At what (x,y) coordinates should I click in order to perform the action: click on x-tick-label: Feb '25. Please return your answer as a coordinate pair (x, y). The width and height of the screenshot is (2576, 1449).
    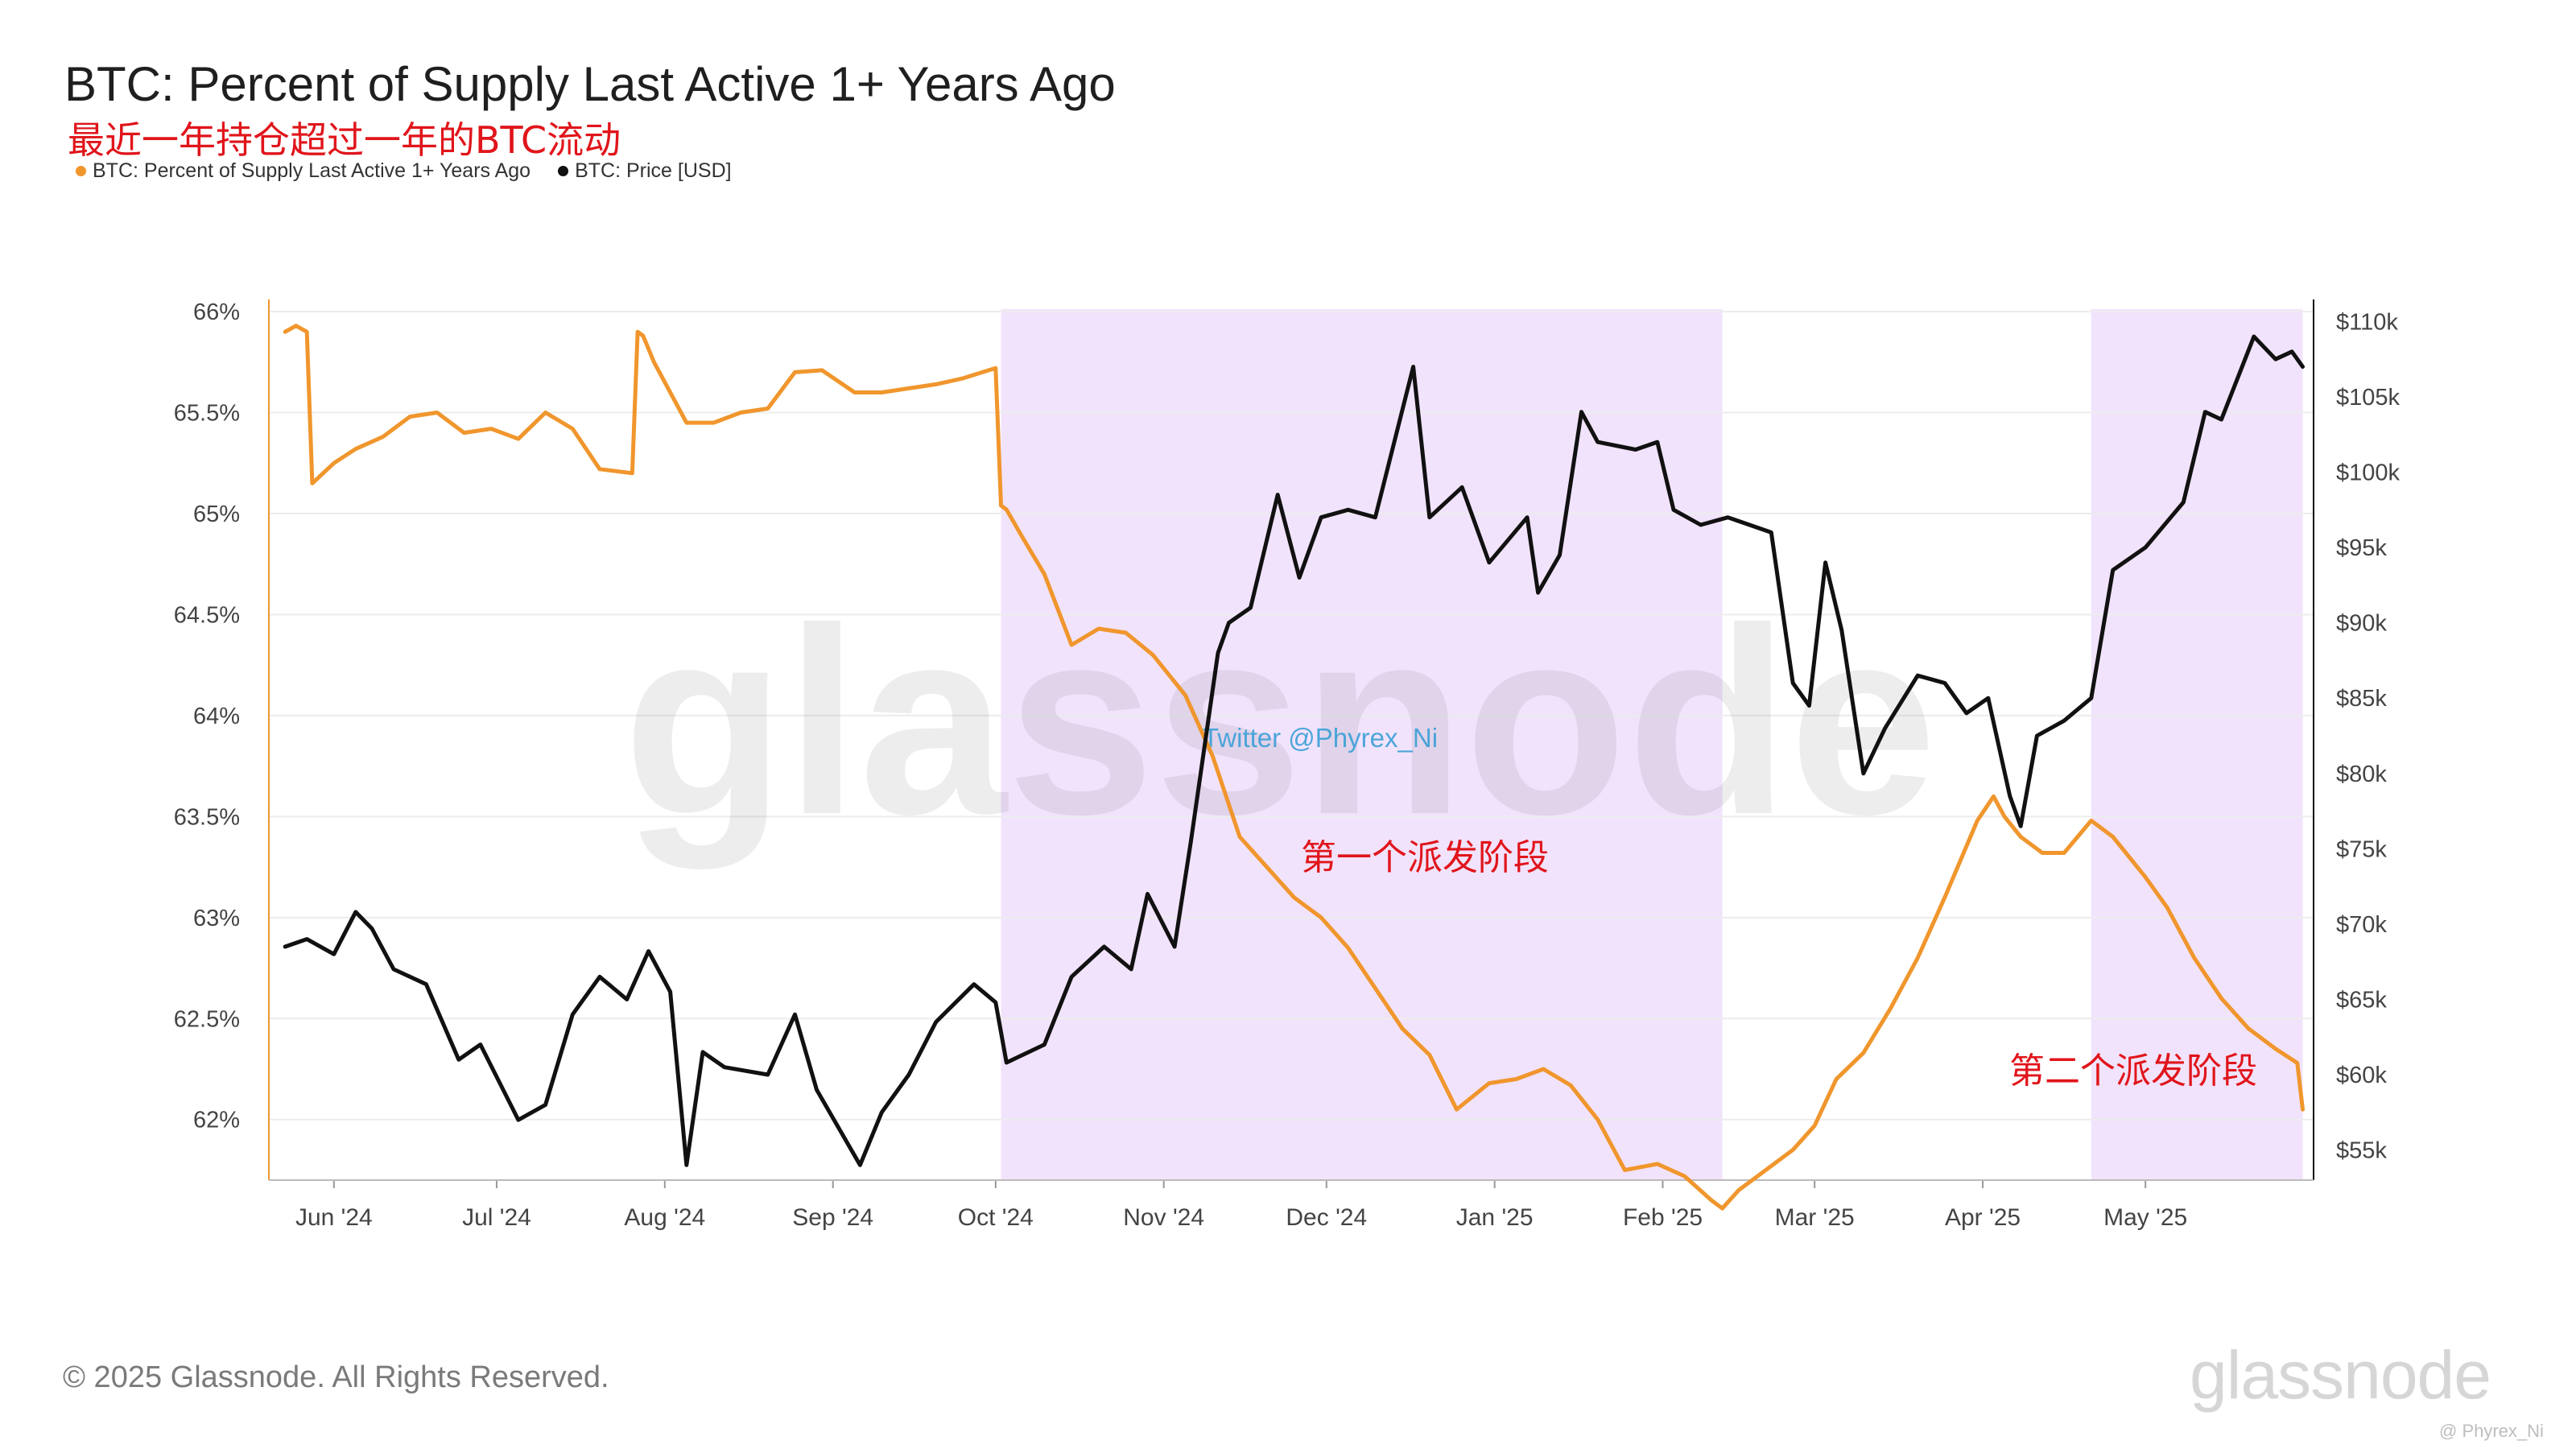
    Looking at the image, I should click on (1663, 1217).